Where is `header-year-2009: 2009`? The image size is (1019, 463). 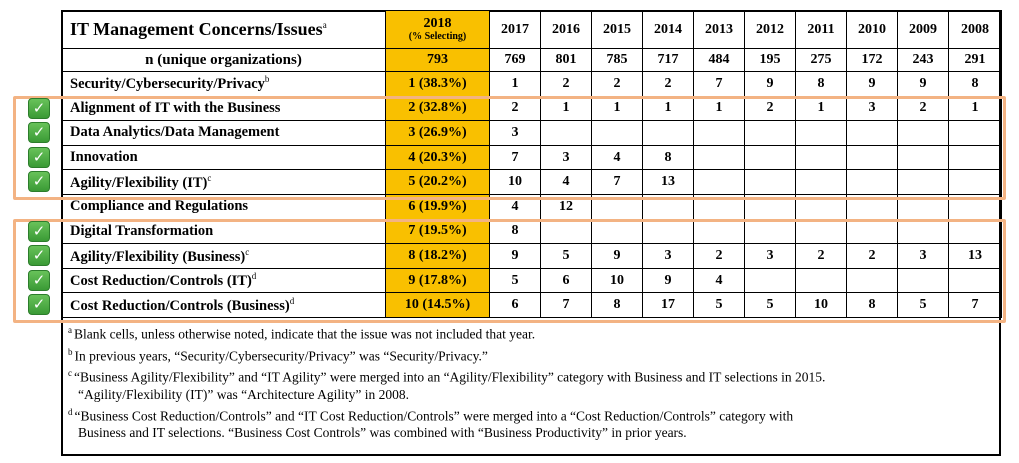 header-year-2009: 2009 is located at coordinates (923, 29).